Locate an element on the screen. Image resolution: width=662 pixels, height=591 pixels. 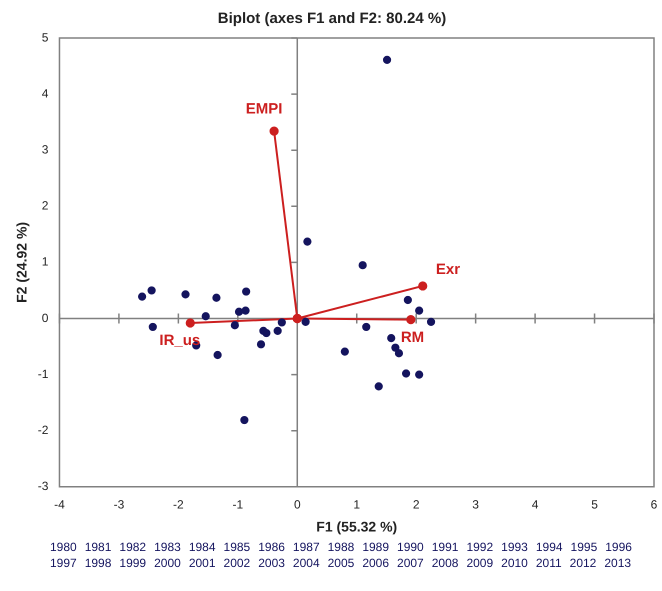
x-tick-label: 5 is located at coordinates (594, 504).